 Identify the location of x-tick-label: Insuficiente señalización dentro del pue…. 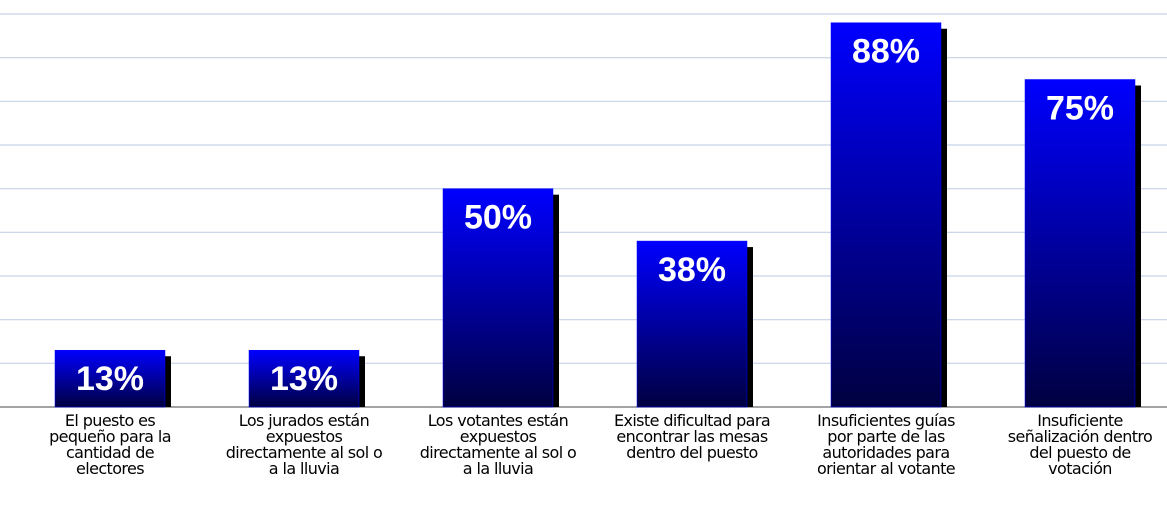
(1080, 445).